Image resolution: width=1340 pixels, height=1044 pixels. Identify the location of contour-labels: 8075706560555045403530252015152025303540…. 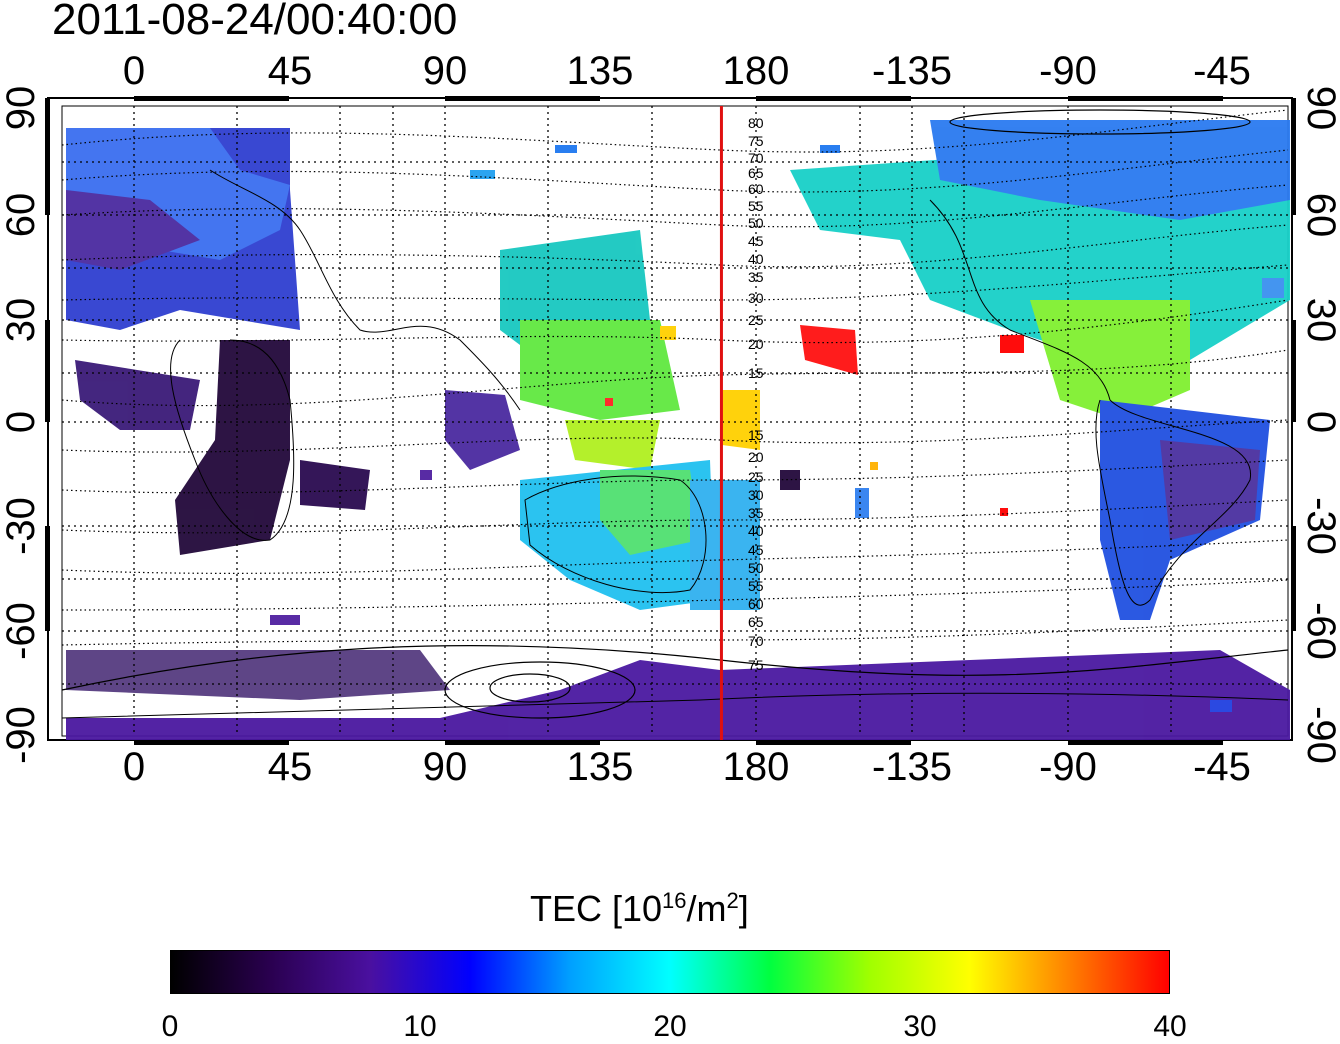
(756, 394).